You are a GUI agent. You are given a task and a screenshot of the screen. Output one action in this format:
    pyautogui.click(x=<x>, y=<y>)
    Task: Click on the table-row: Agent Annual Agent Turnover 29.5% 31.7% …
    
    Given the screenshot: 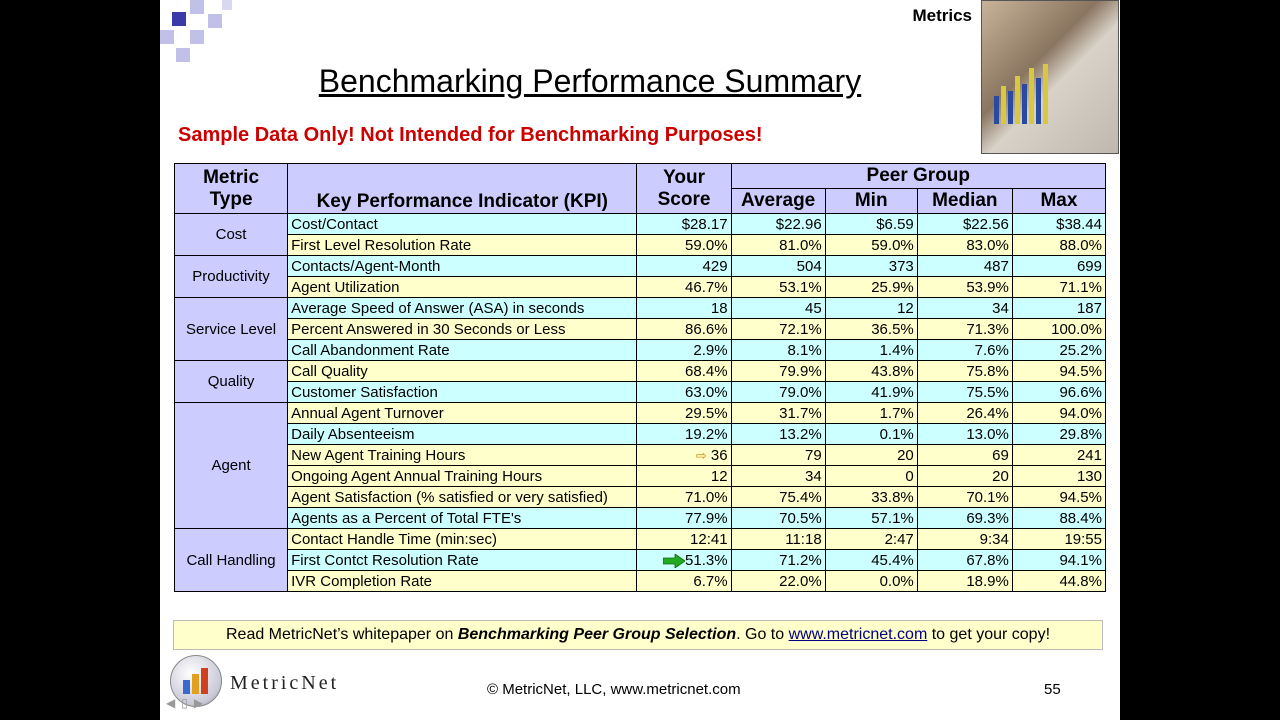 What is the action you would take?
    pyautogui.click(x=640, y=465)
    